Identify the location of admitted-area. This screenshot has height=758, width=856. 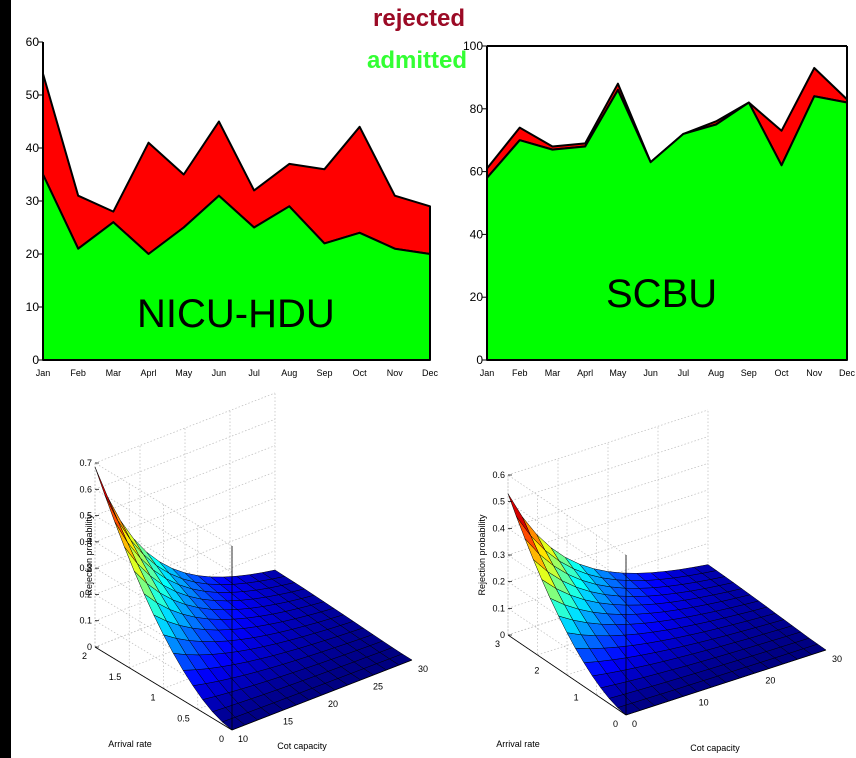
(236, 267).